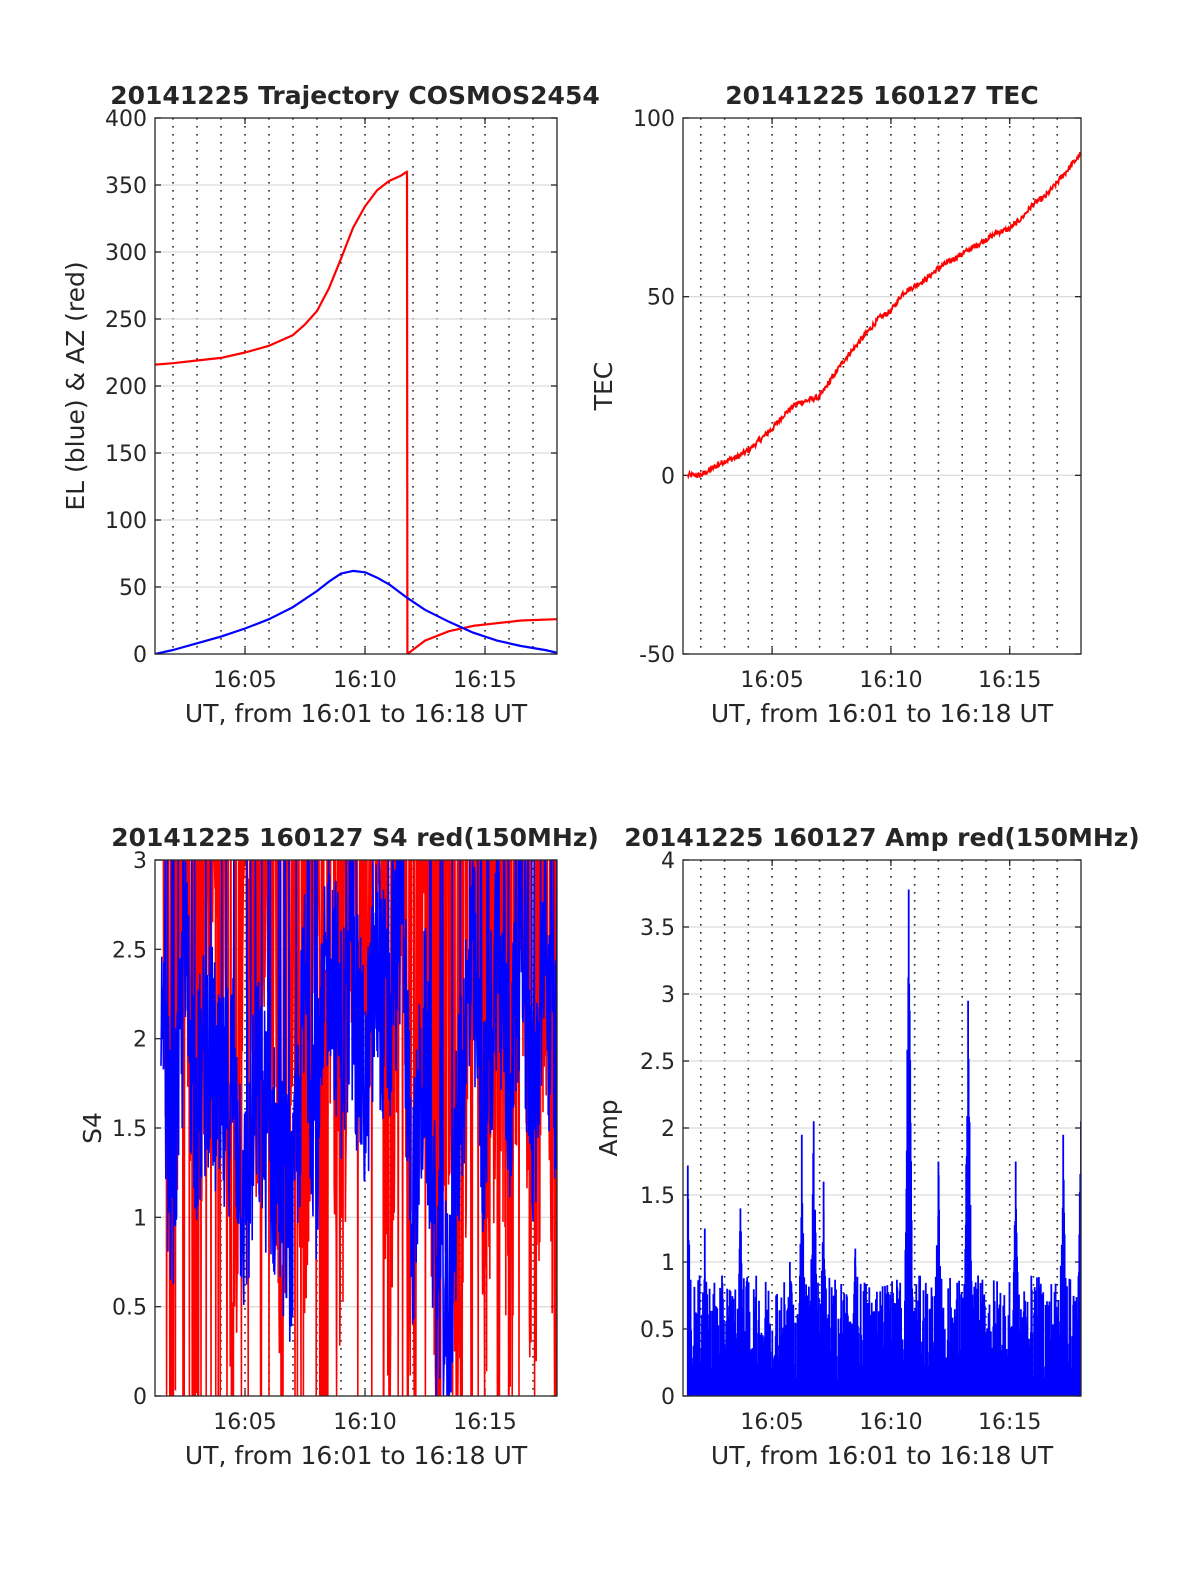 The width and height of the screenshot is (1200, 1575). What do you see at coordinates (603, 387) in the screenshot?
I see `y-axis-label: TEC` at bounding box center [603, 387].